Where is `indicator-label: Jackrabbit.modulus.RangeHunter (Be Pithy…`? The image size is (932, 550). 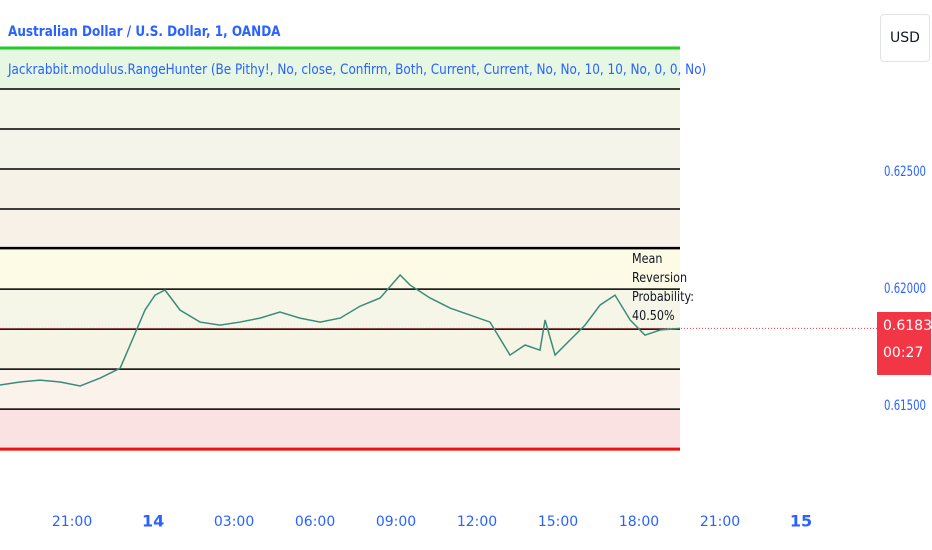
indicator-label: Jackrabbit.modulus.RangeHunter (Be Pithy… is located at coordinates (357, 70).